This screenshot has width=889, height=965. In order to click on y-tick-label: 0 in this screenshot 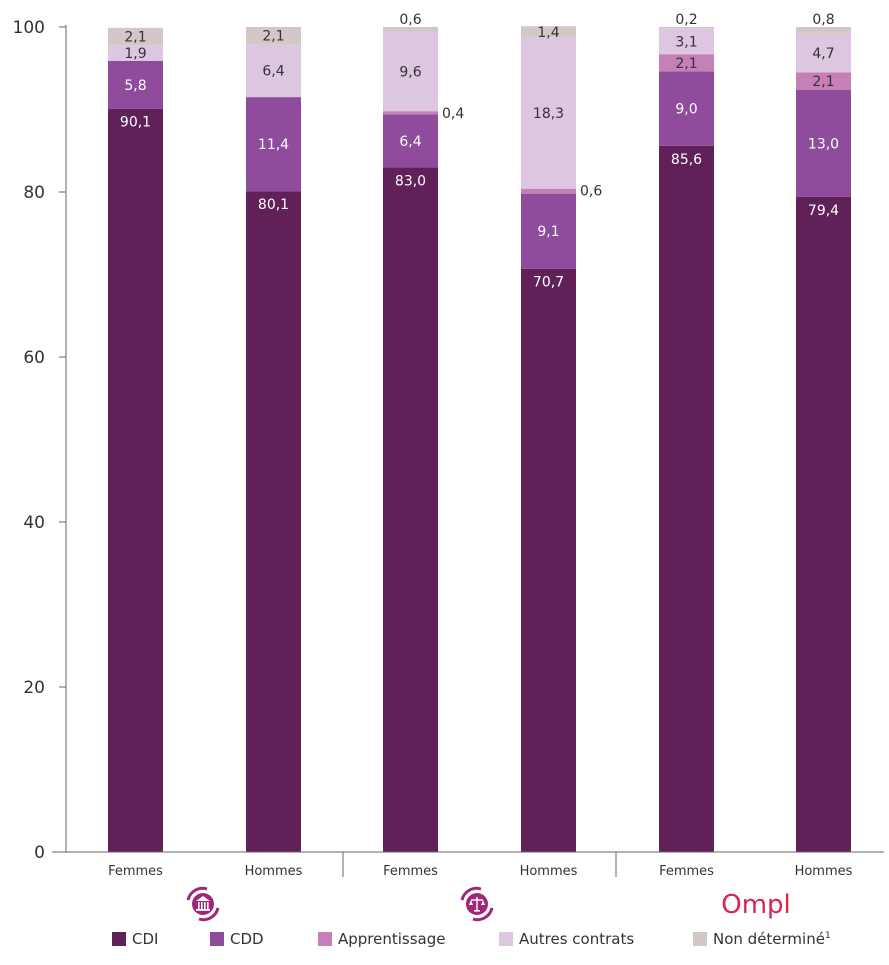, I will do `click(39, 853)`.